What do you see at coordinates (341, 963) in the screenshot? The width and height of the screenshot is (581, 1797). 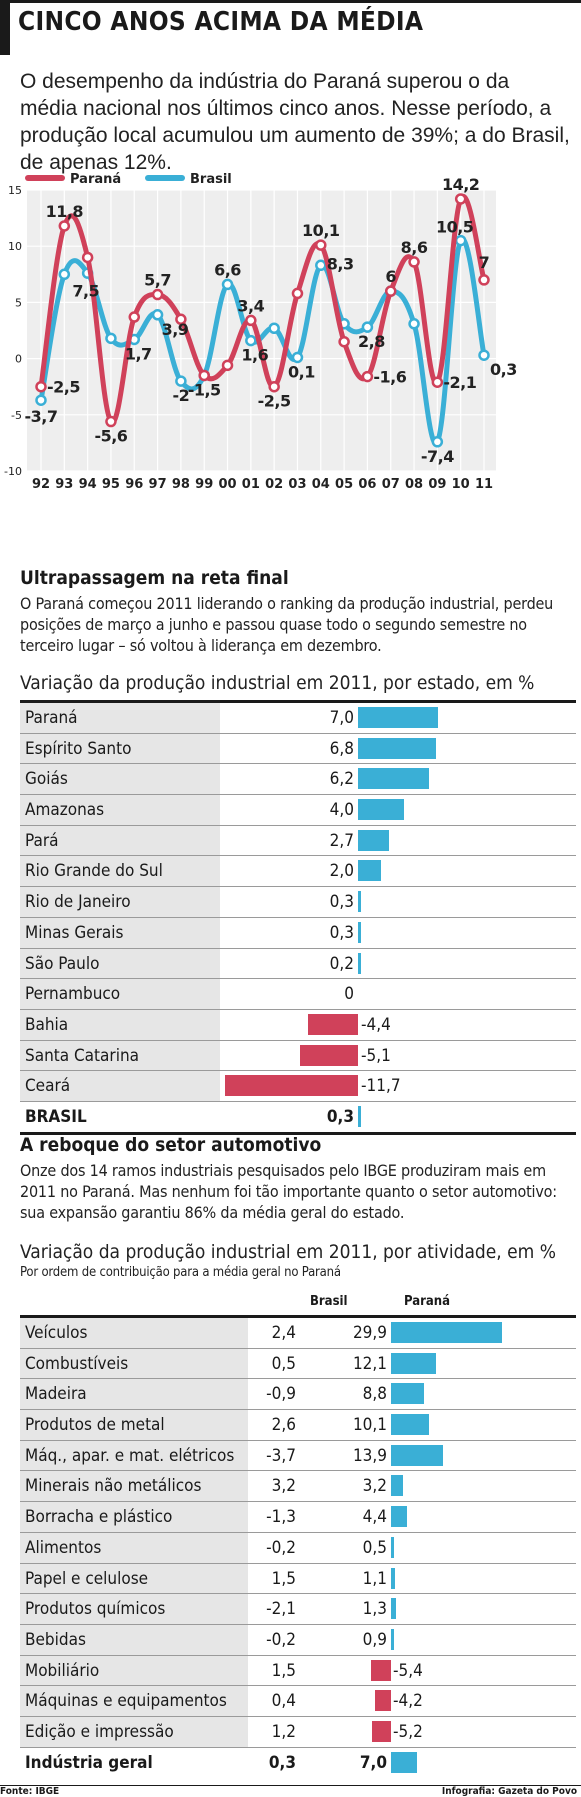 I see `value-label: 0,2` at bounding box center [341, 963].